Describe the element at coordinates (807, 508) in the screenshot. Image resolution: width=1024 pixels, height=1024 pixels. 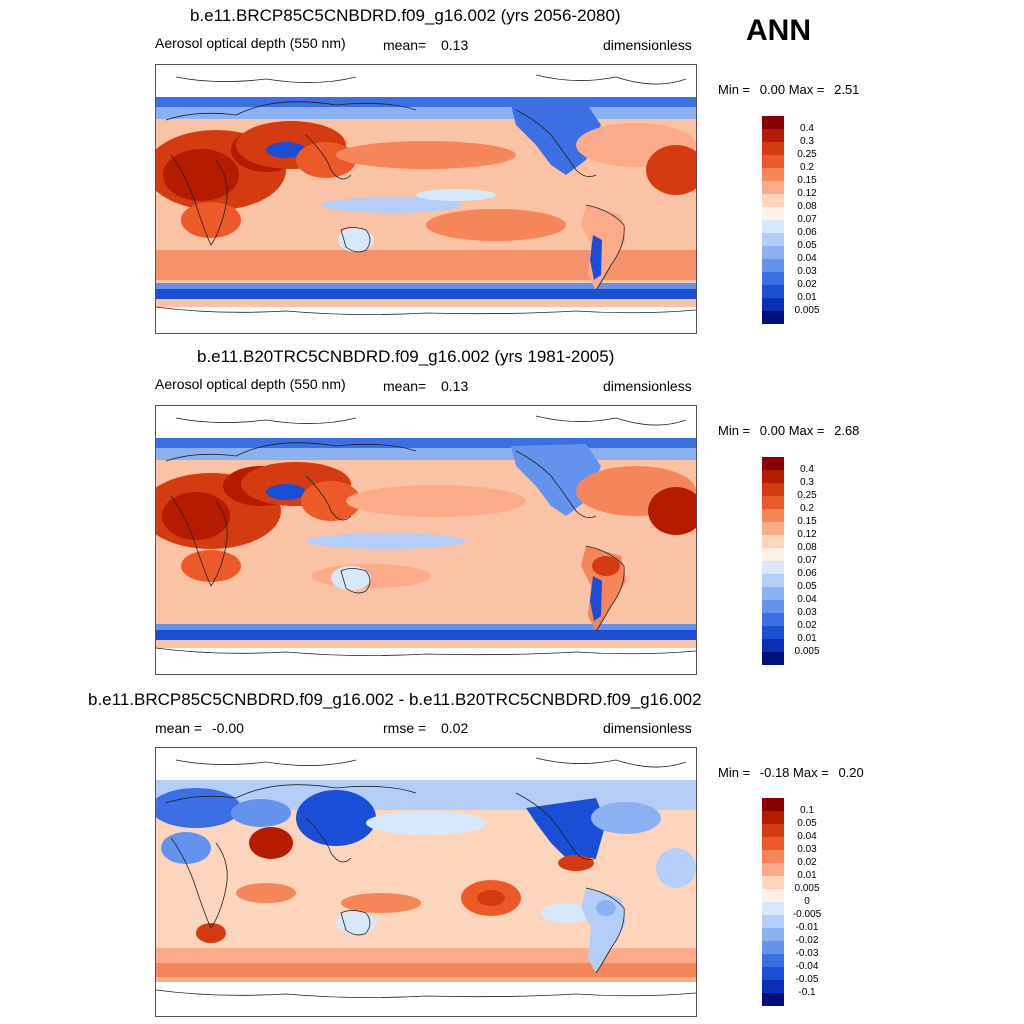
I see `panel2-cb-label: 0.2` at that location.